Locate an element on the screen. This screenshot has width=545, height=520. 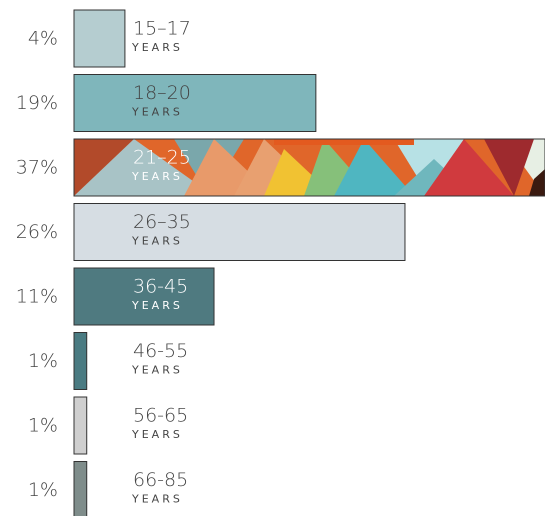
category-label: 18–20 is located at coordinates (162, 93).